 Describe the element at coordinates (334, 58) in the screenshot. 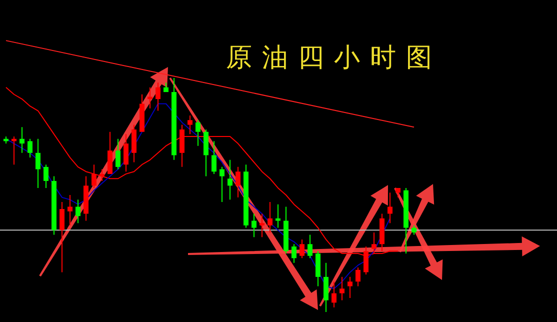

I see `chart-title: 原油四小时图` at that location.